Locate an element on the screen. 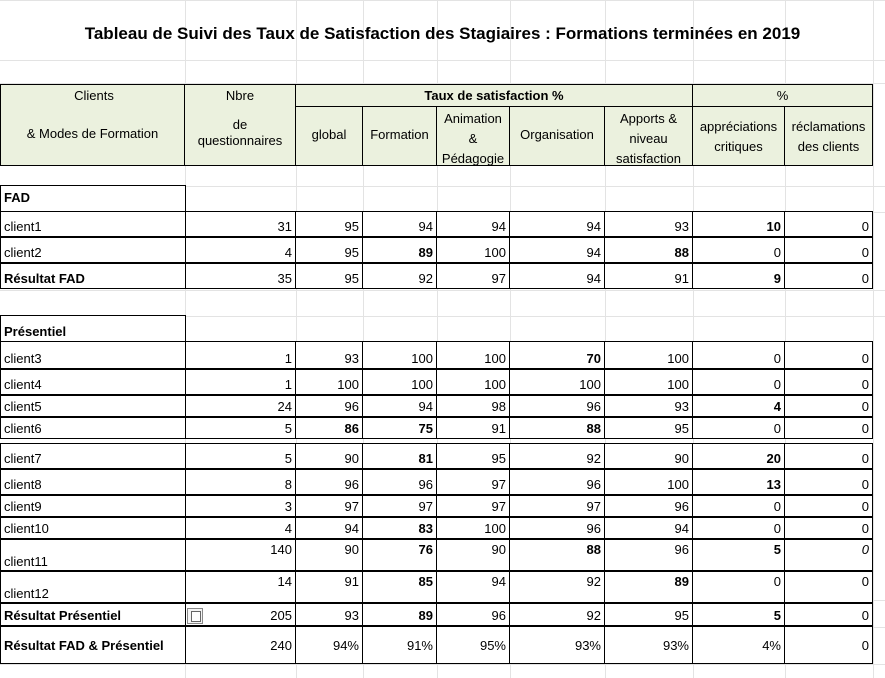 The height and width of the screenshot is (678, 885). row-label: client12 is located at coordinates (92, 587).